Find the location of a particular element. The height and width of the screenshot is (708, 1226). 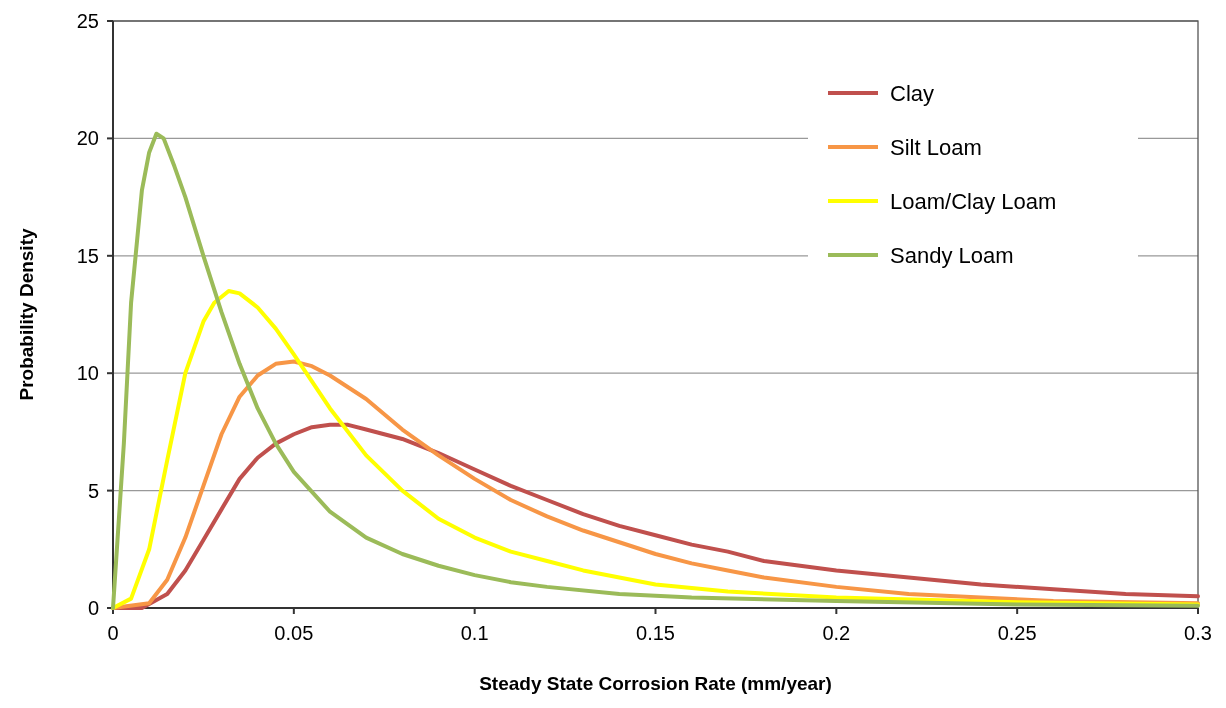

legend-label: Clay is located at coordinates (912, 93).